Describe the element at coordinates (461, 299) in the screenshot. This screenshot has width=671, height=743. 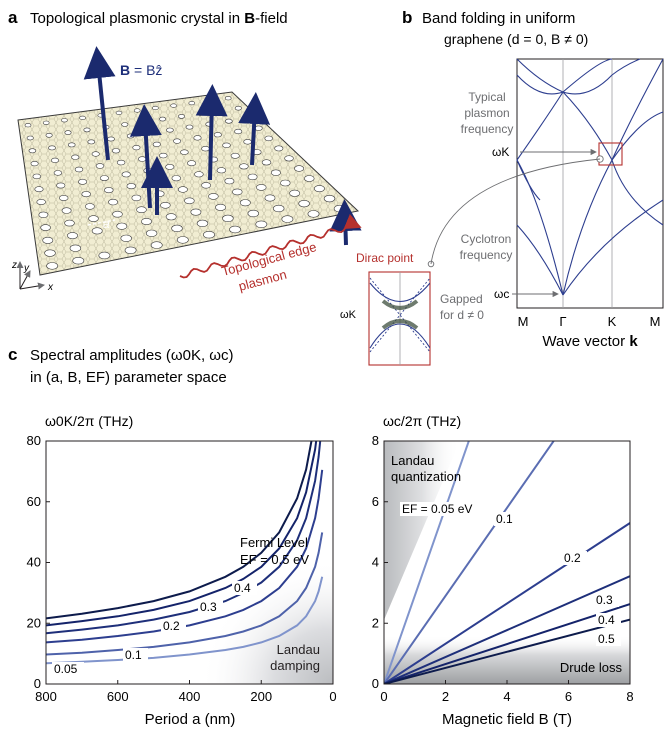
I see `gapped-label-1: Gapped` at that location.